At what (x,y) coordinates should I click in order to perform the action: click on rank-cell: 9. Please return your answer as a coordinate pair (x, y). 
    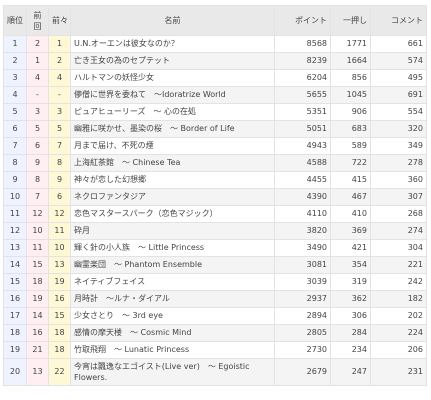
    Looking at the image, I should click on (15, 180).